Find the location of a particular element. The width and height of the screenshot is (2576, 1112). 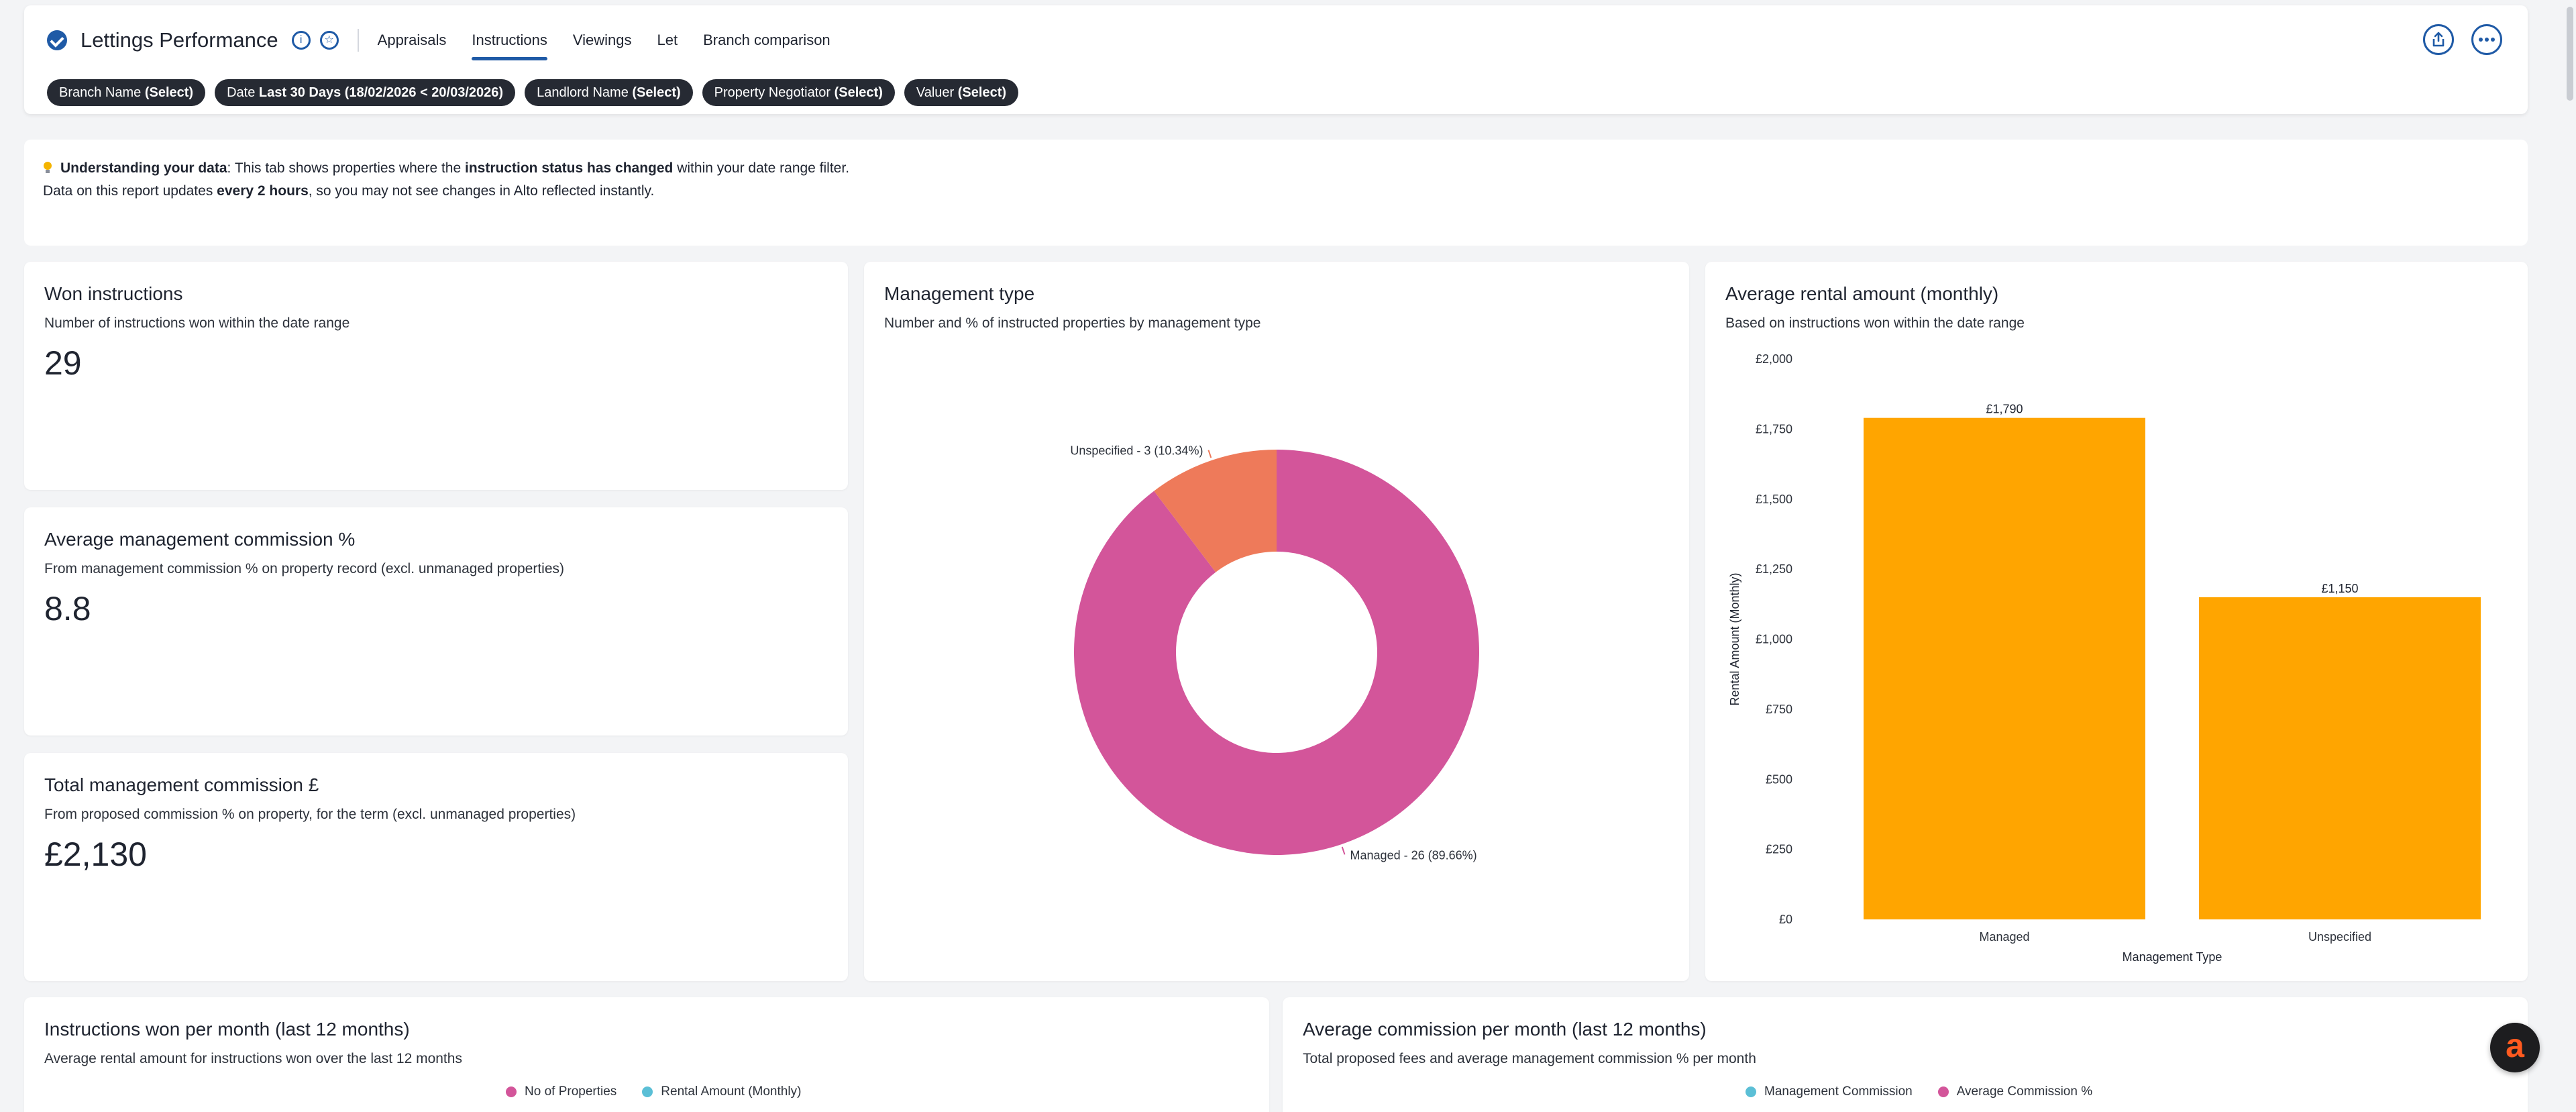

info-emphasis: instruction status has changed is located at coordinates (569, 168).